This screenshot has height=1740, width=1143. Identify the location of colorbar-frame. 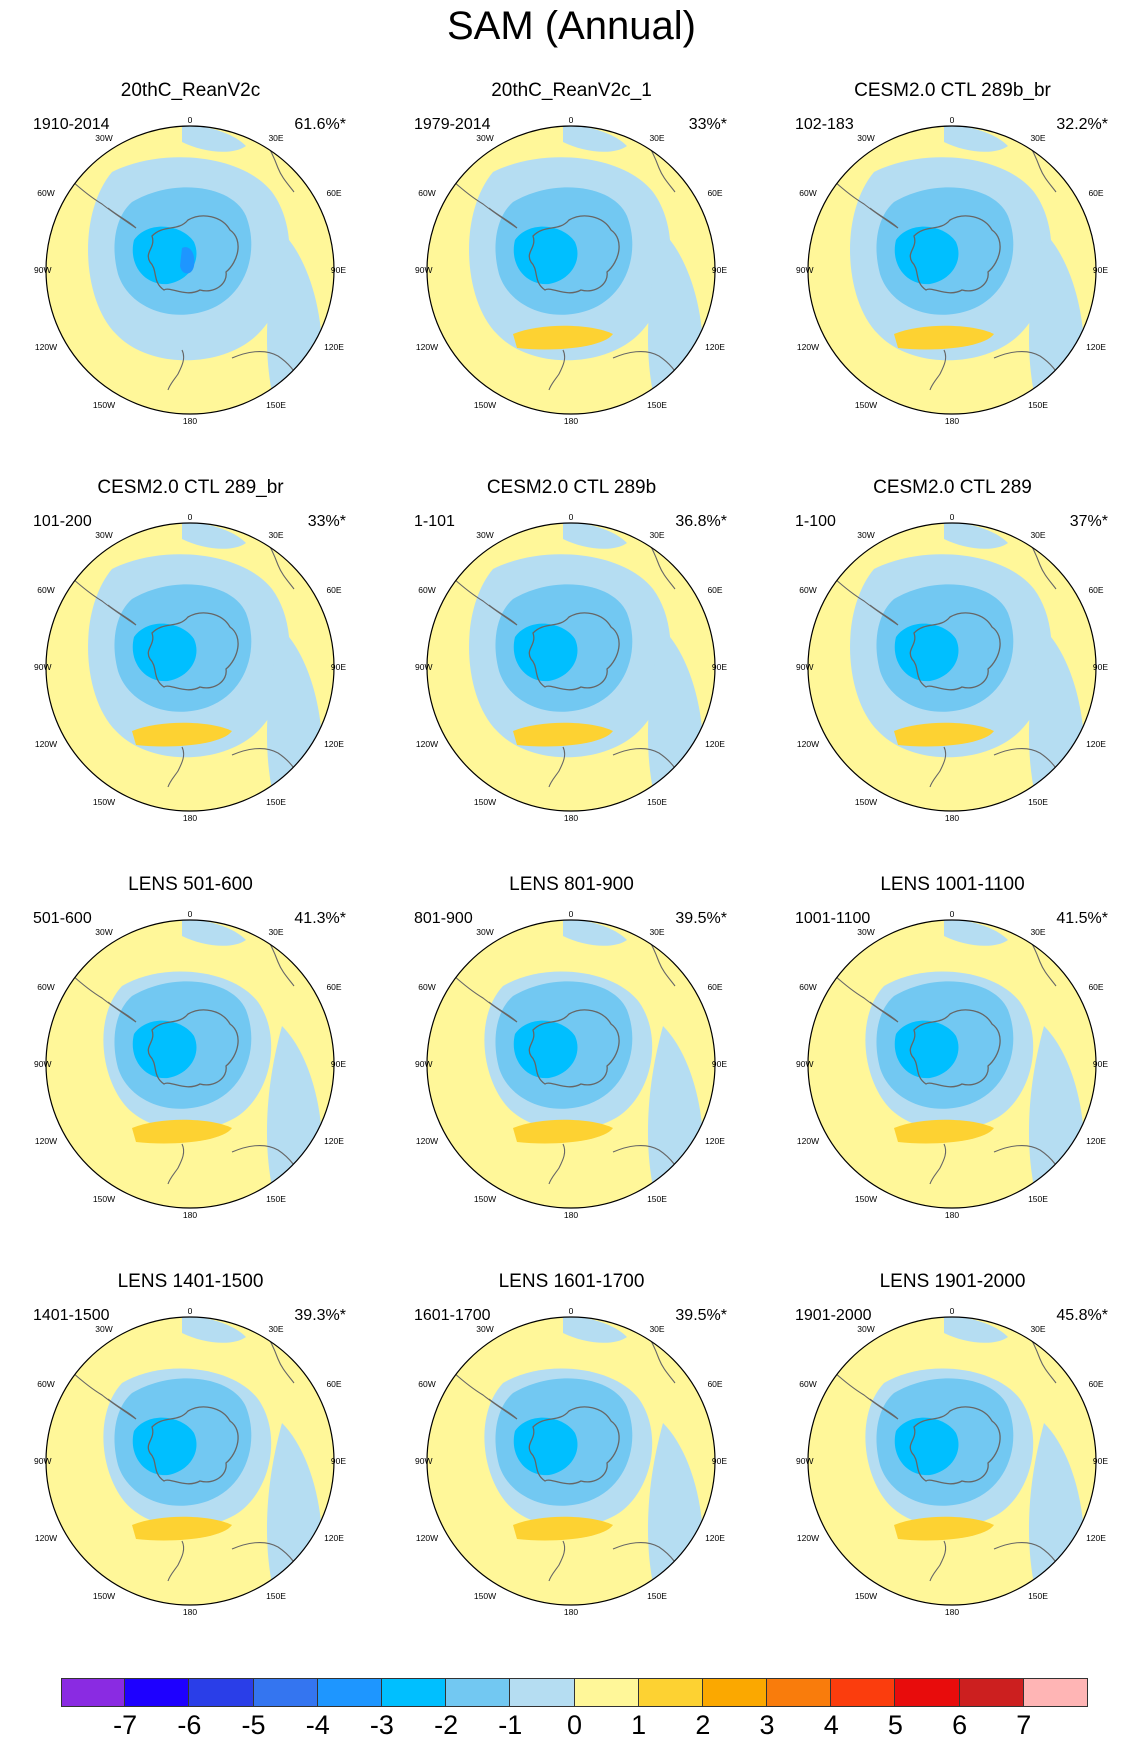
(574, 1692).